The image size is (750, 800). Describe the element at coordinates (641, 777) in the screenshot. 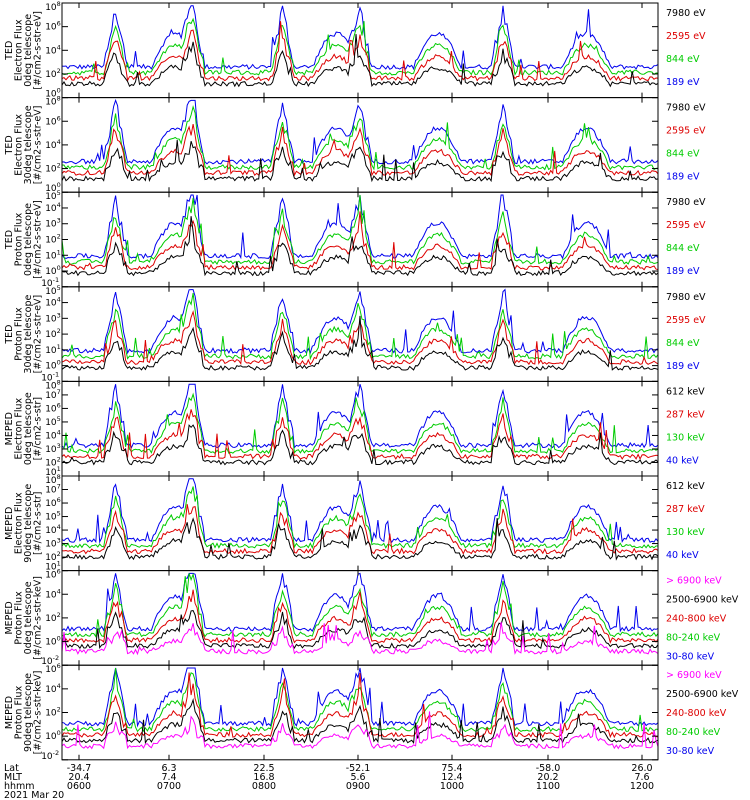

I see `footer-mlt: 7.6` at that location.